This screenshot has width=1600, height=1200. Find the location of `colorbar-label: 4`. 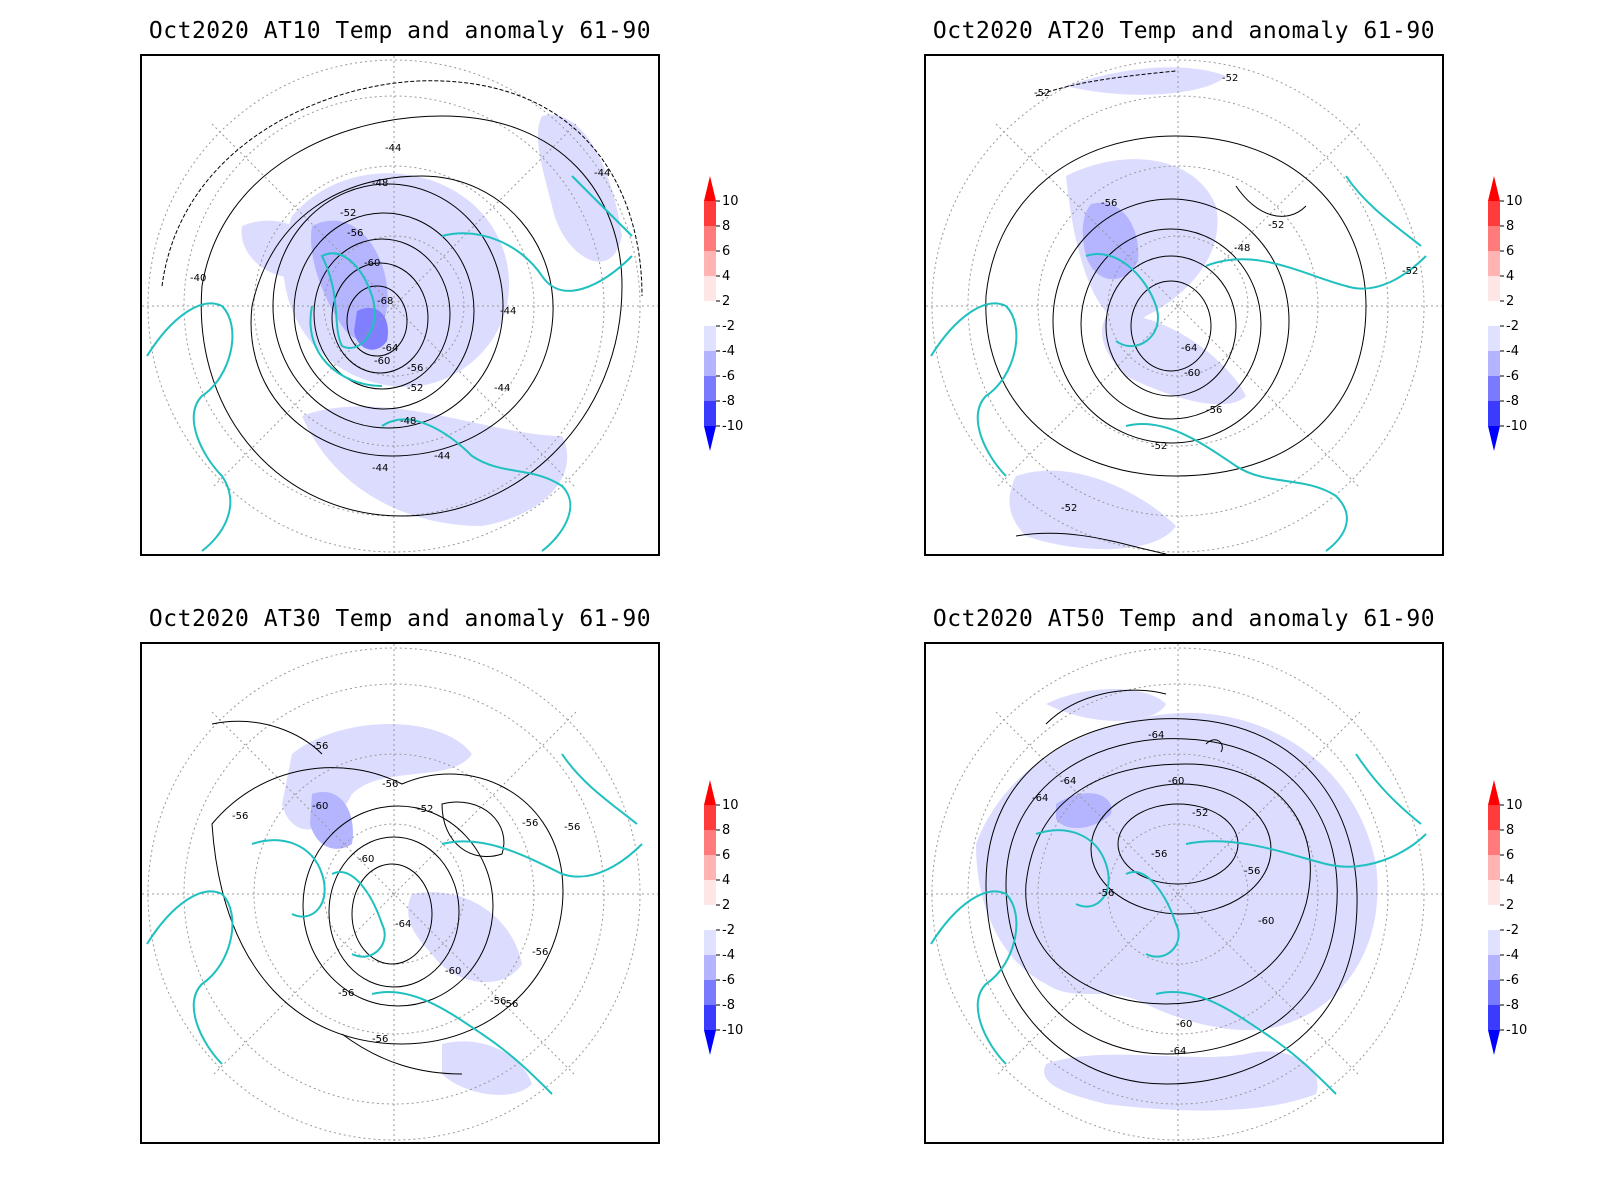

colorbar-label: 4 is located at coordinates (726, 880).